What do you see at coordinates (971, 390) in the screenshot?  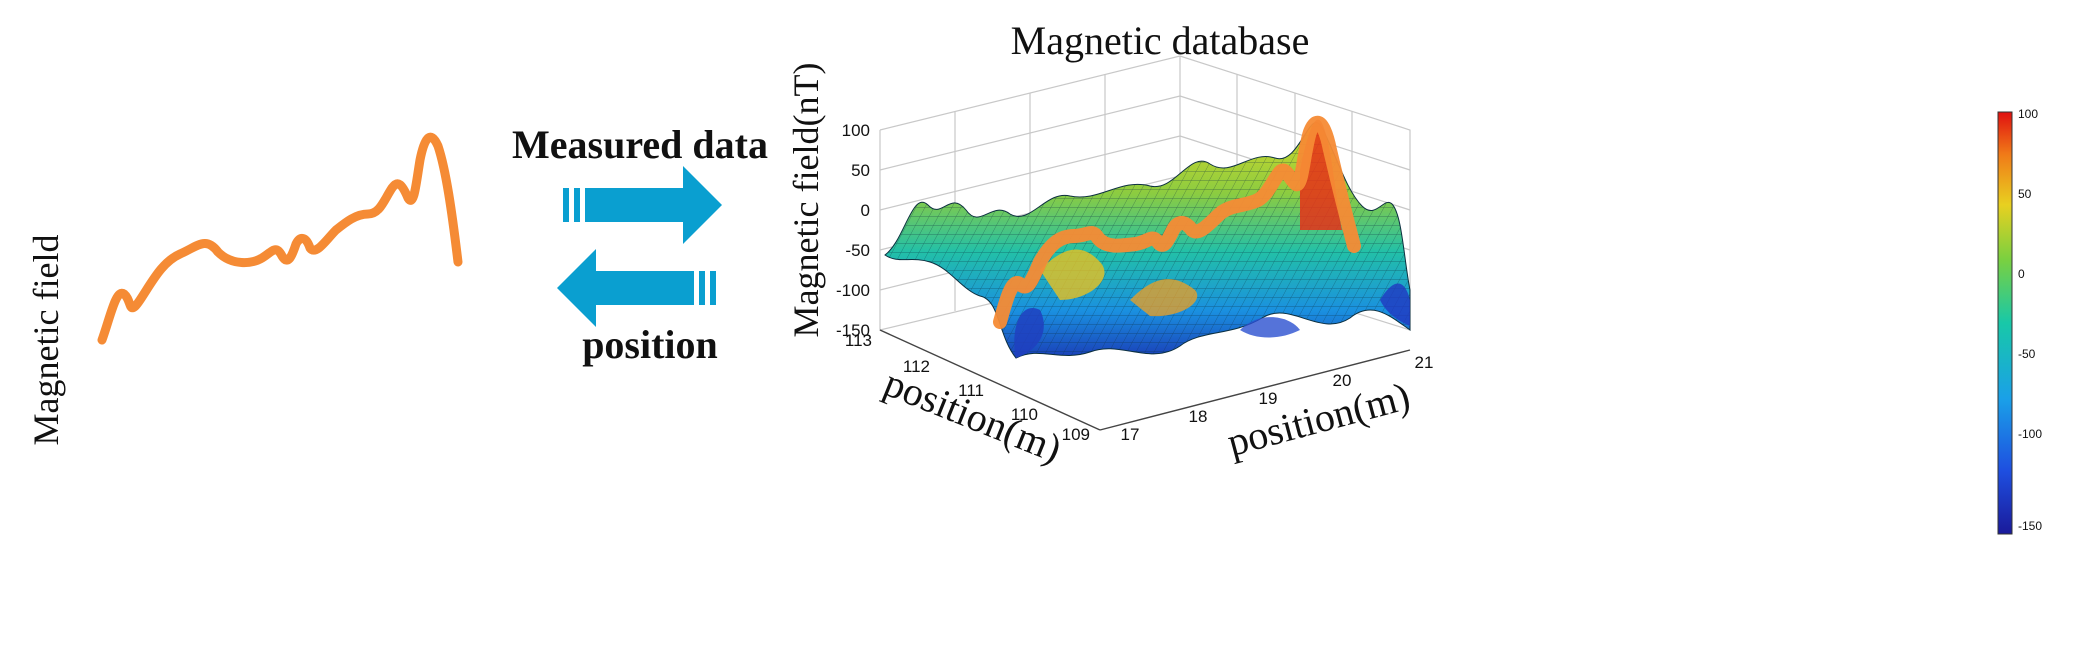 I see `left-axis-tick: 111` at bounding box center [971, 390].